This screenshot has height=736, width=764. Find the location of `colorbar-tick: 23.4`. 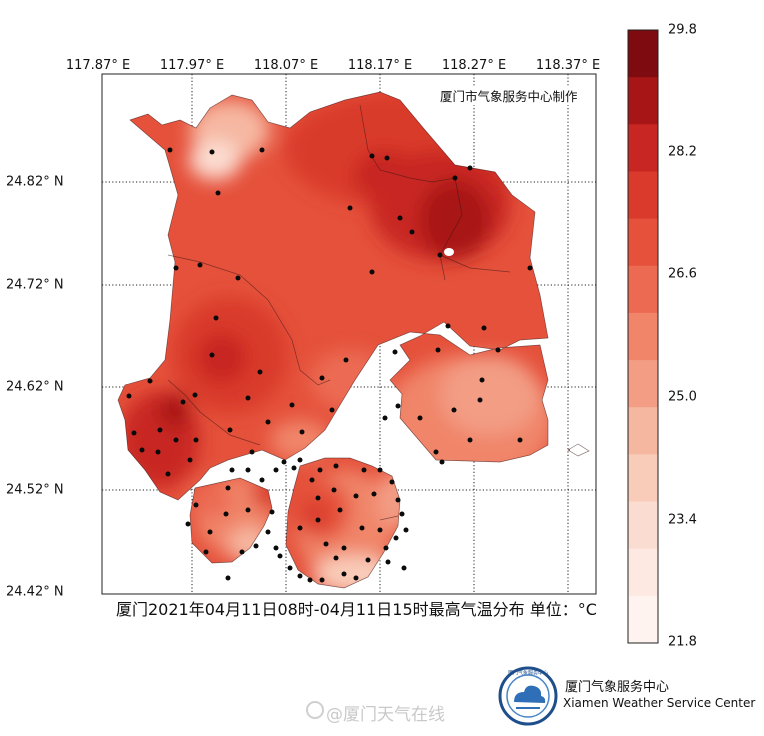

colorbar-tick: 23.4 is located at coordinates (682, 520).